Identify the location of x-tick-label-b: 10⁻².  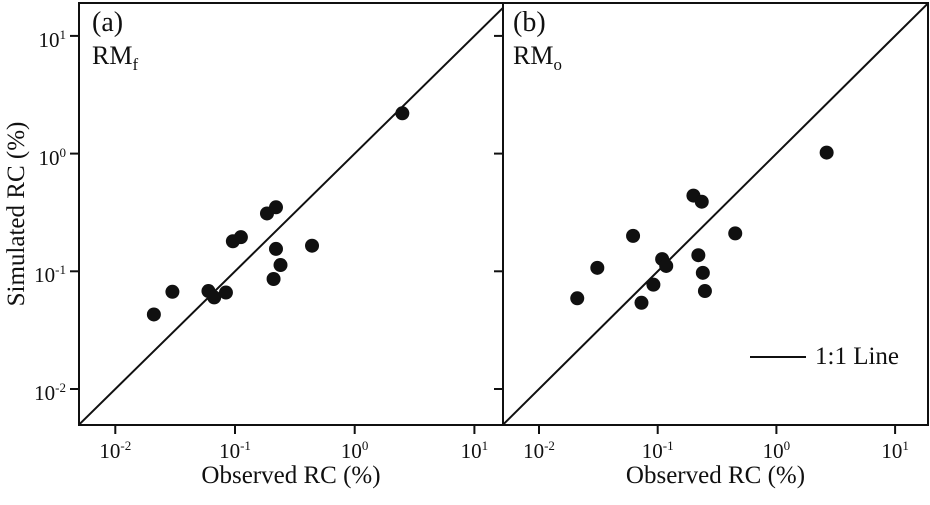
(539, 450).